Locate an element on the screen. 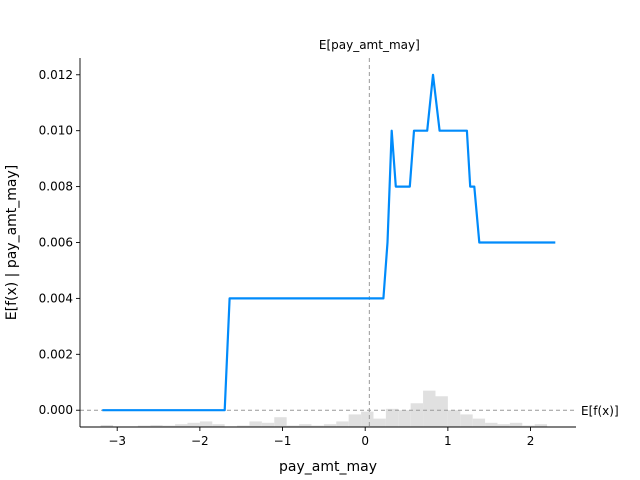 The width and height of the screenshot is (640, 480). expected-value-x-label: E[pay_amt_may] is located at coordinates (369, 45).